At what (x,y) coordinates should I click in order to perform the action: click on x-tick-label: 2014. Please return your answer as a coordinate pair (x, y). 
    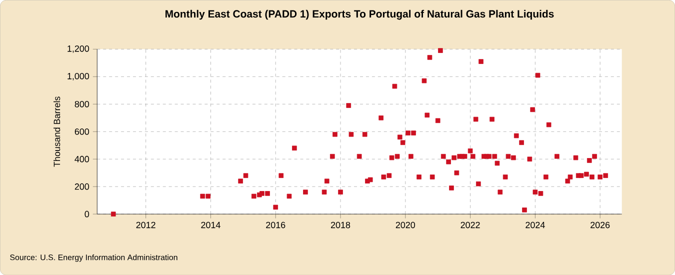
    Looking at the image, I should click on (210, 225).